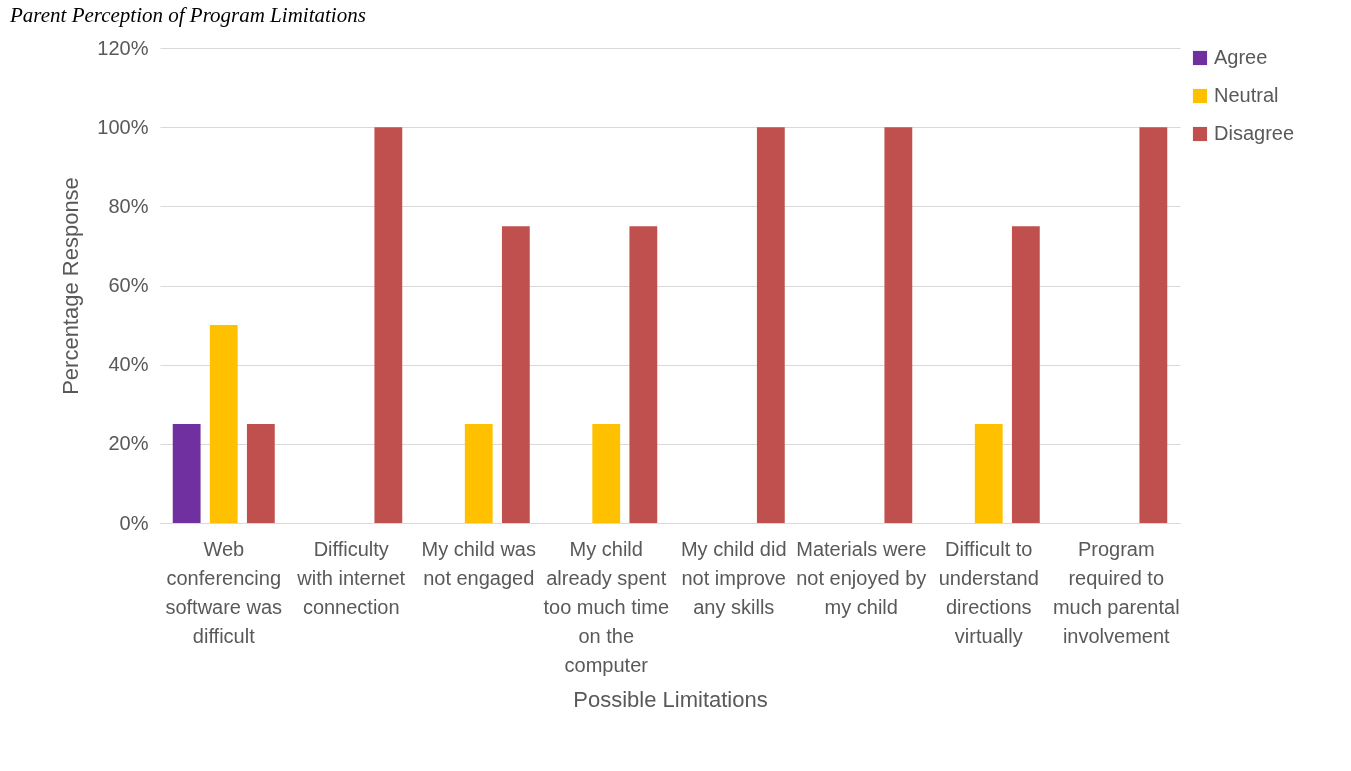 This screenshot has height=771, width=1351. What do you see at coordinates (1246, 95) in the screenshot?
I see `legend-label: Neutral` at bounding box center [1246, 95].